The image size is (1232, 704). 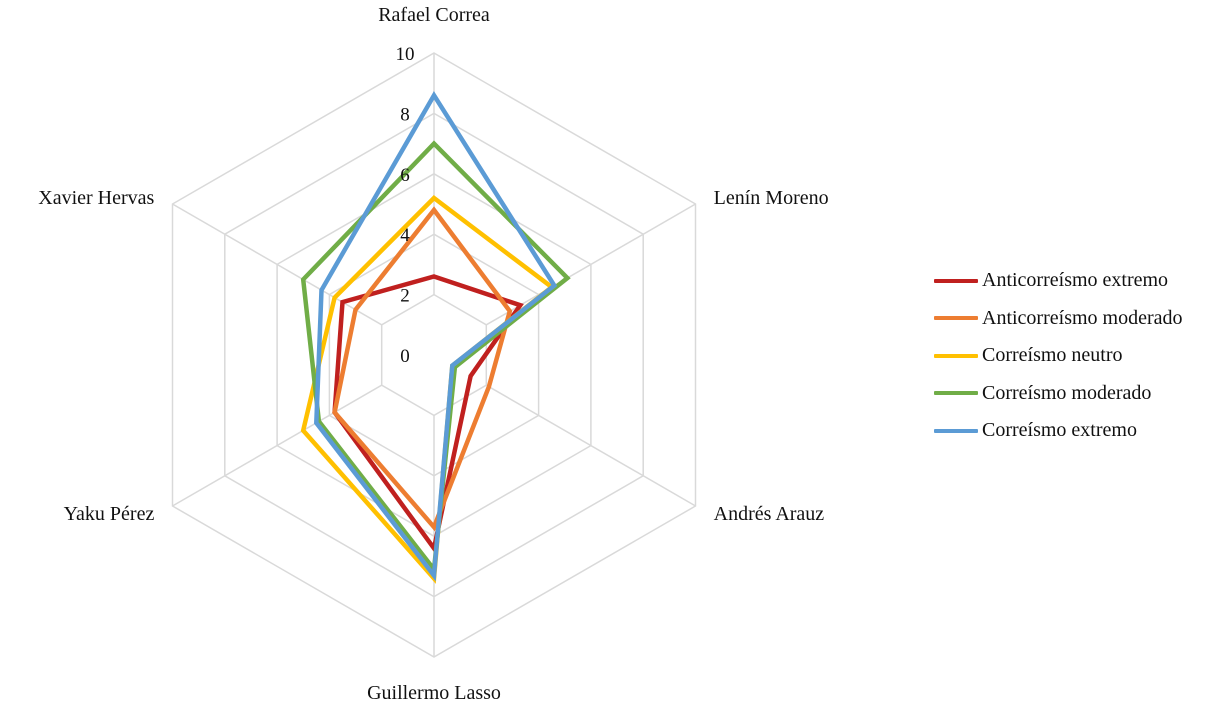 I want to click on tick-label: 2, so click(x=405, y=296).